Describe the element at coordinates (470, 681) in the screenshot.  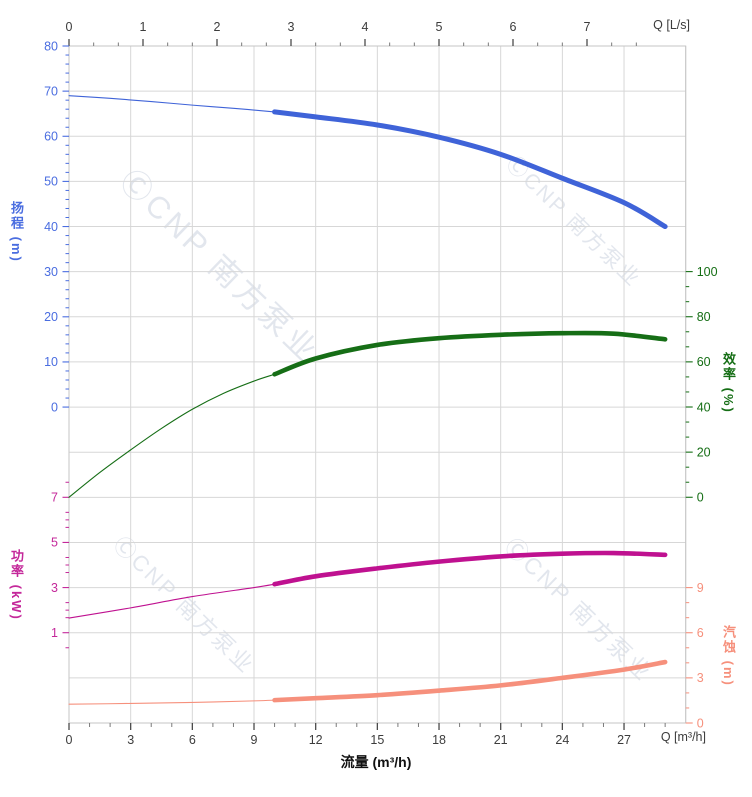
I see `curve-npsh-thick` at that location.